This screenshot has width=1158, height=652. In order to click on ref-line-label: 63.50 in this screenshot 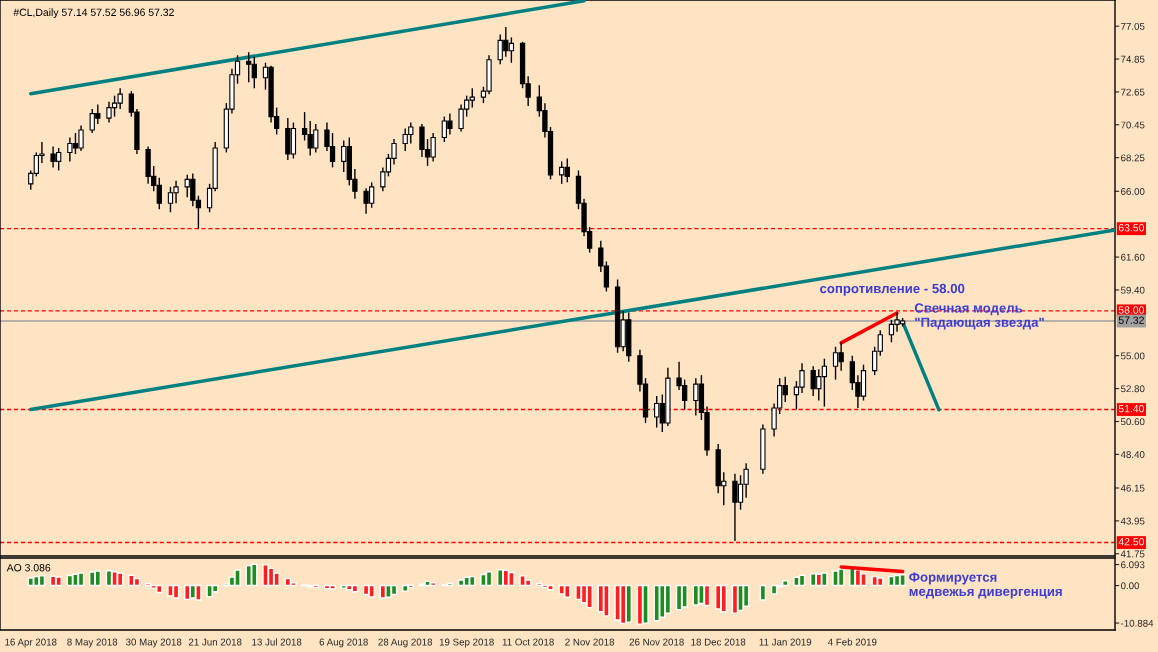, I will do `click(1131, 228)`.